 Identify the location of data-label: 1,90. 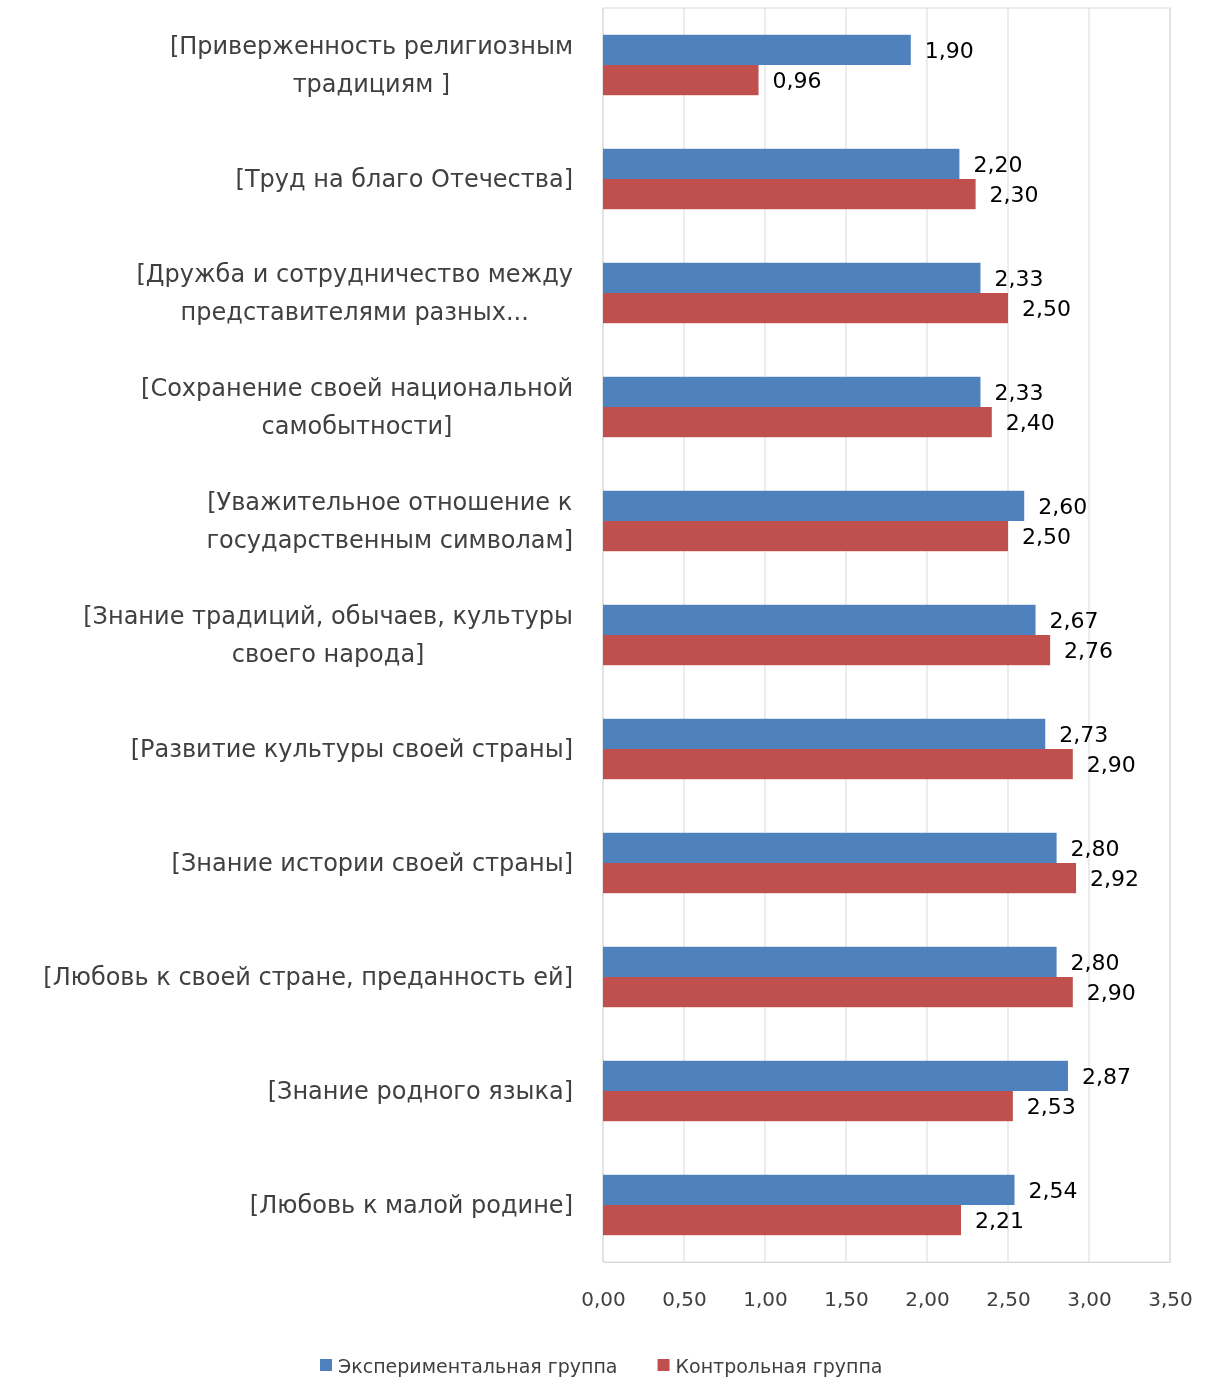
(949, 50).